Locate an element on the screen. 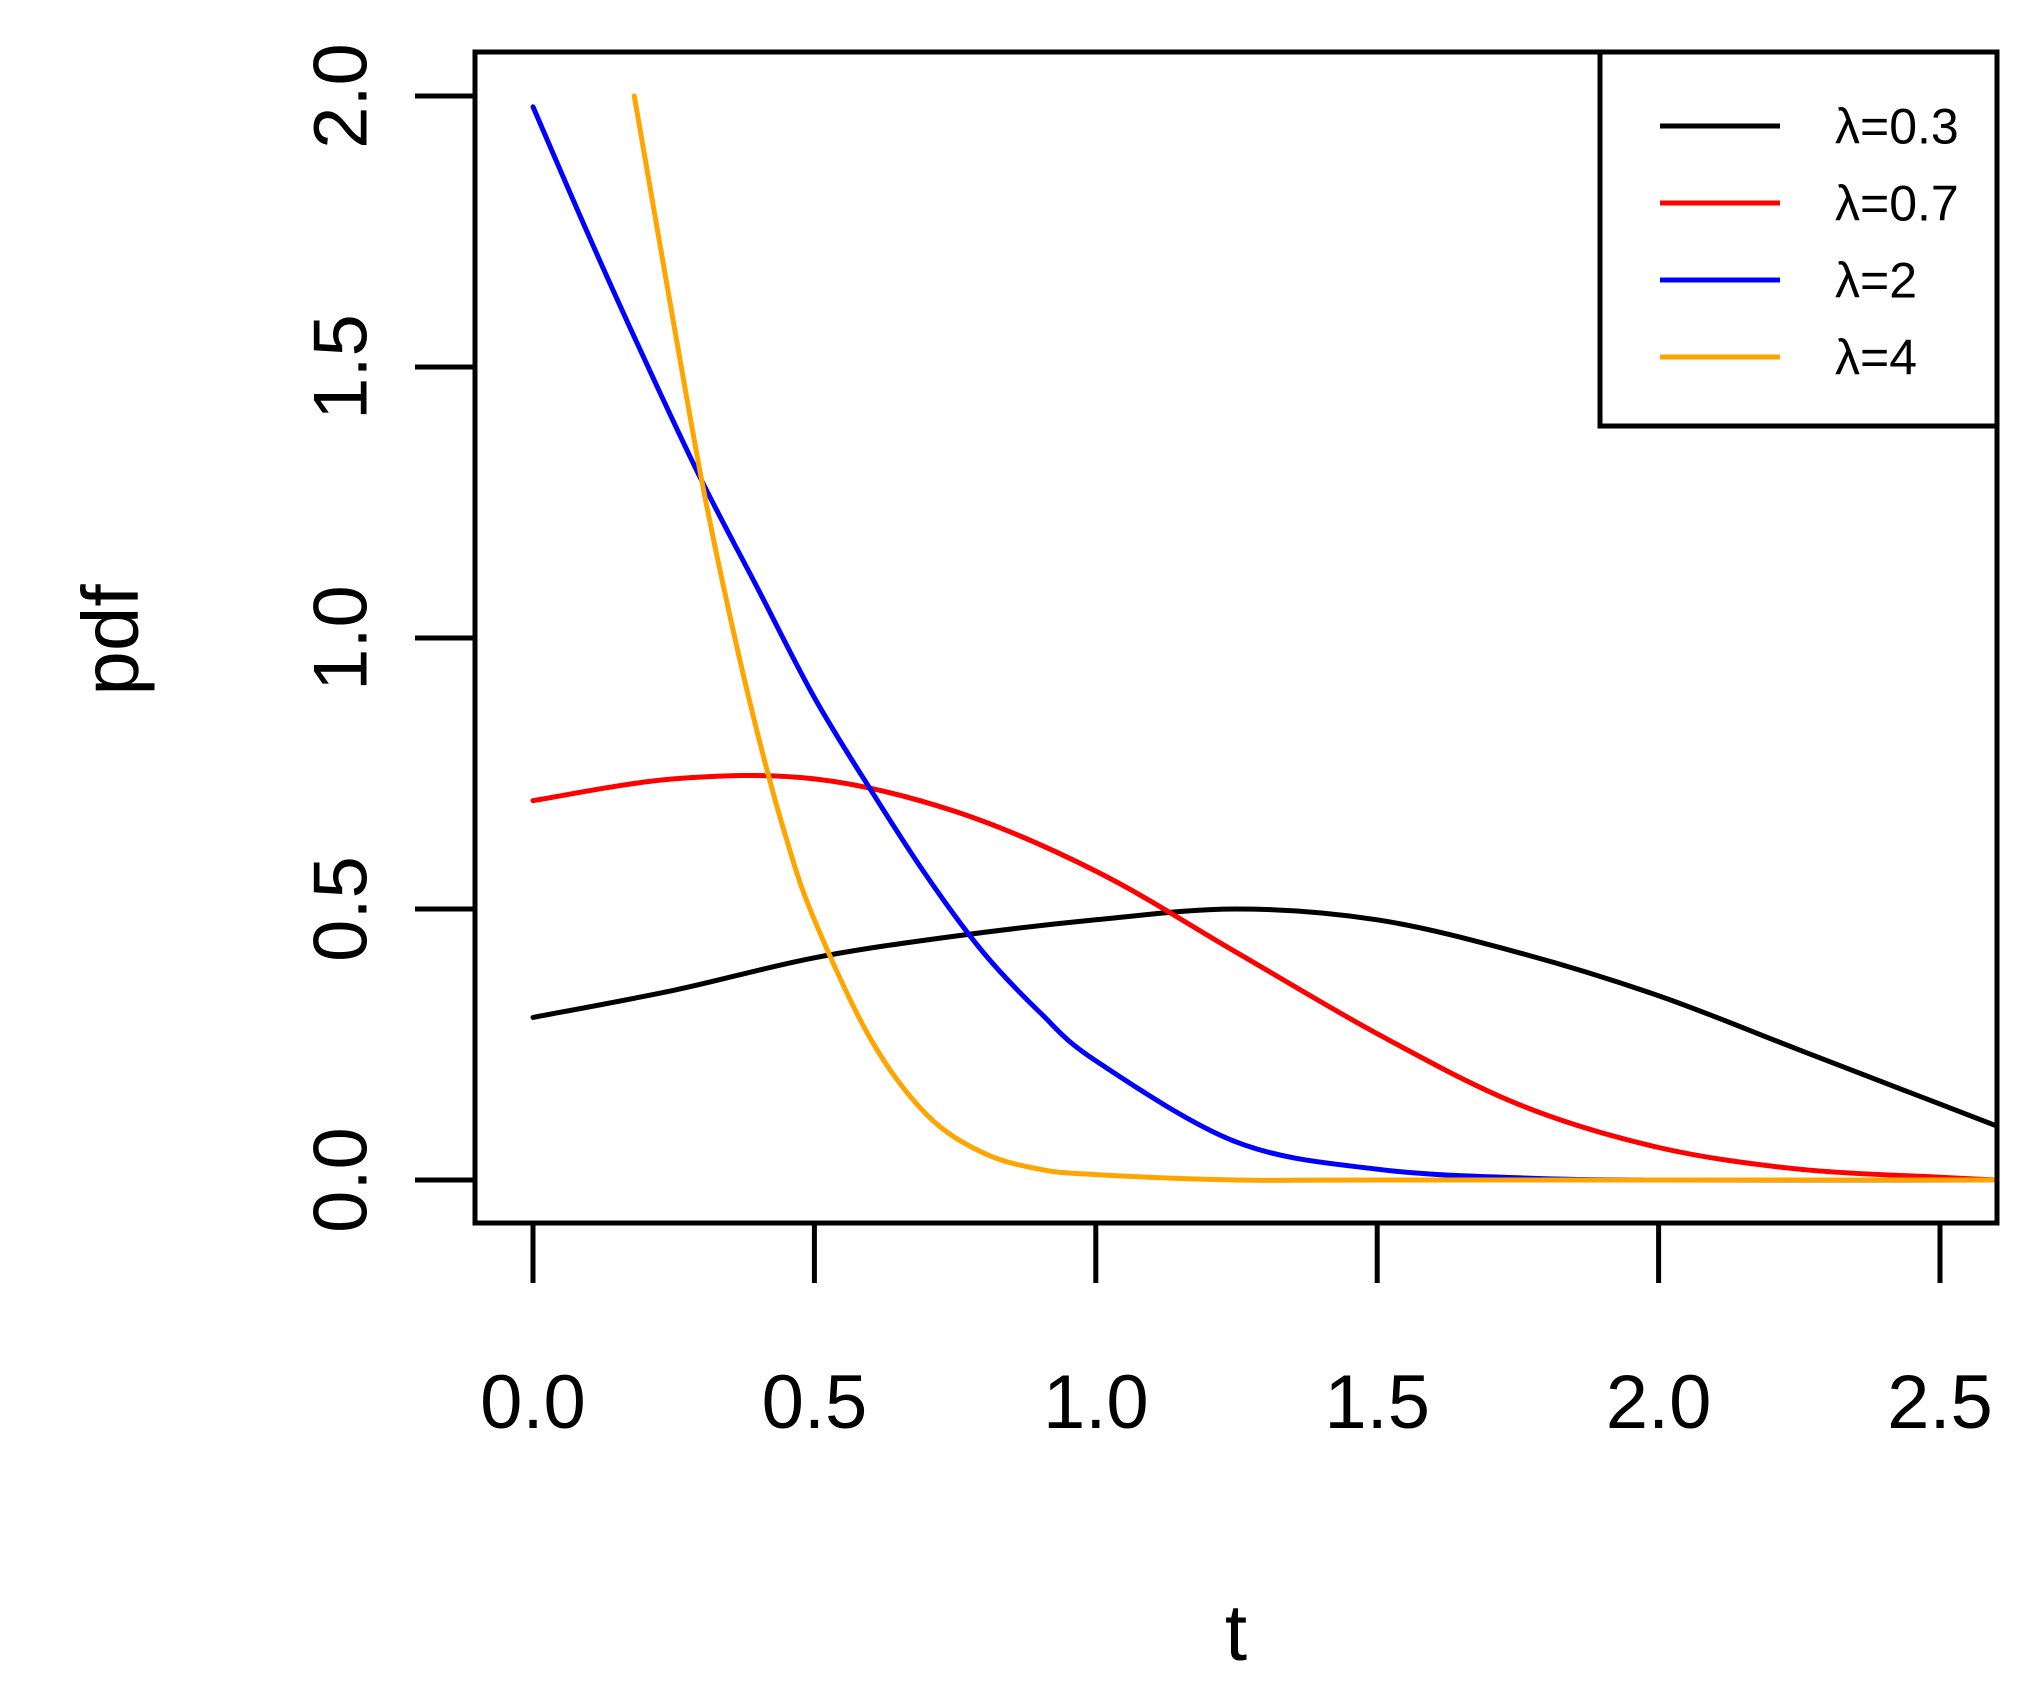 This screenshot has width=2021, height=1685. y-tick-label: 0.5 is located at coordinates (341, 909).